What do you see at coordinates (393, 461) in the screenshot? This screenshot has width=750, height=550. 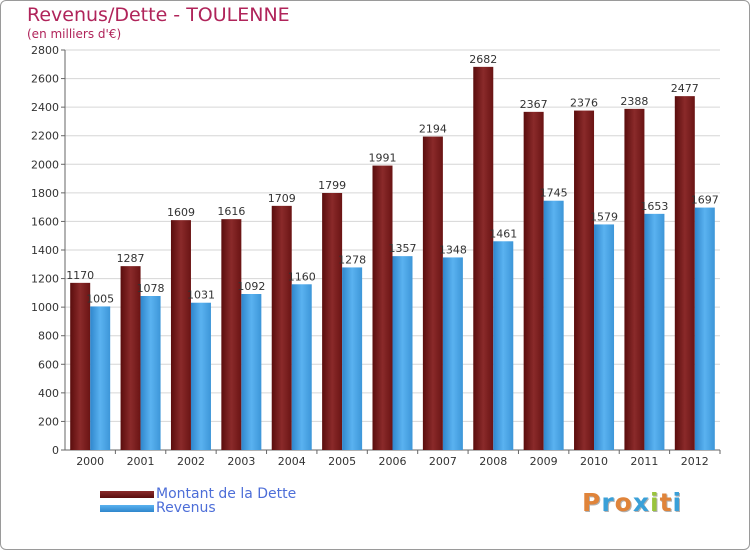 I see `x-tick-label: 2006` at bounding box center [393, 461].